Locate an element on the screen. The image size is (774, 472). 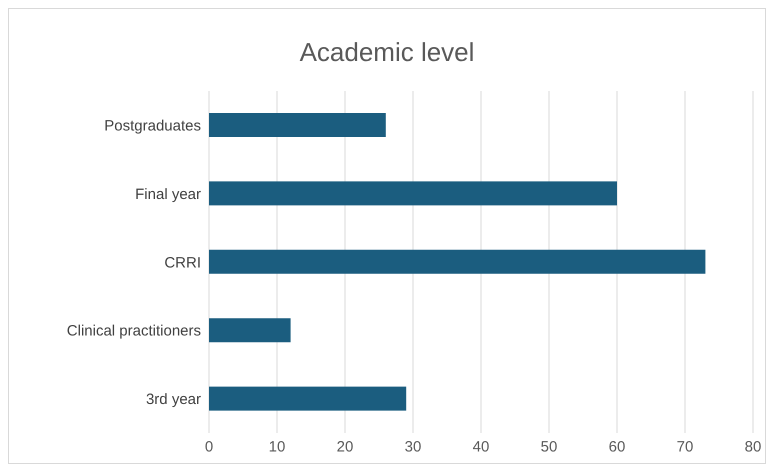
x-tick-label: 50 is located at coordinates (549, 447).